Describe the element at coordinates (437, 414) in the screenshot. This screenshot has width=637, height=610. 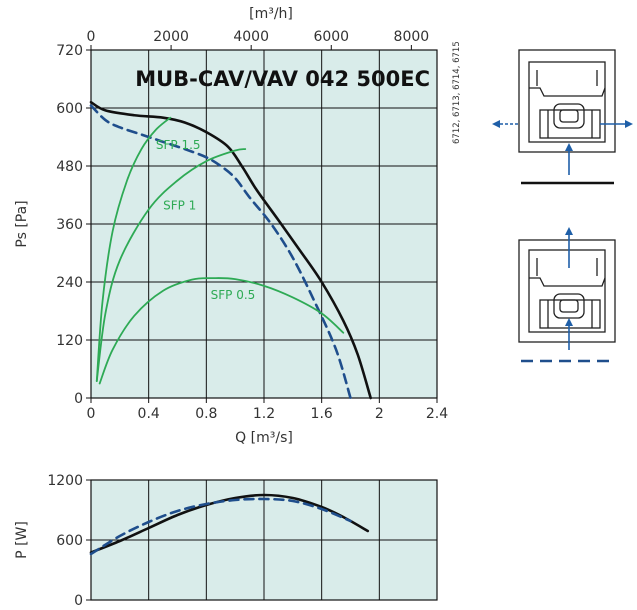
I see `x-tick-label: 2.4` at that location.